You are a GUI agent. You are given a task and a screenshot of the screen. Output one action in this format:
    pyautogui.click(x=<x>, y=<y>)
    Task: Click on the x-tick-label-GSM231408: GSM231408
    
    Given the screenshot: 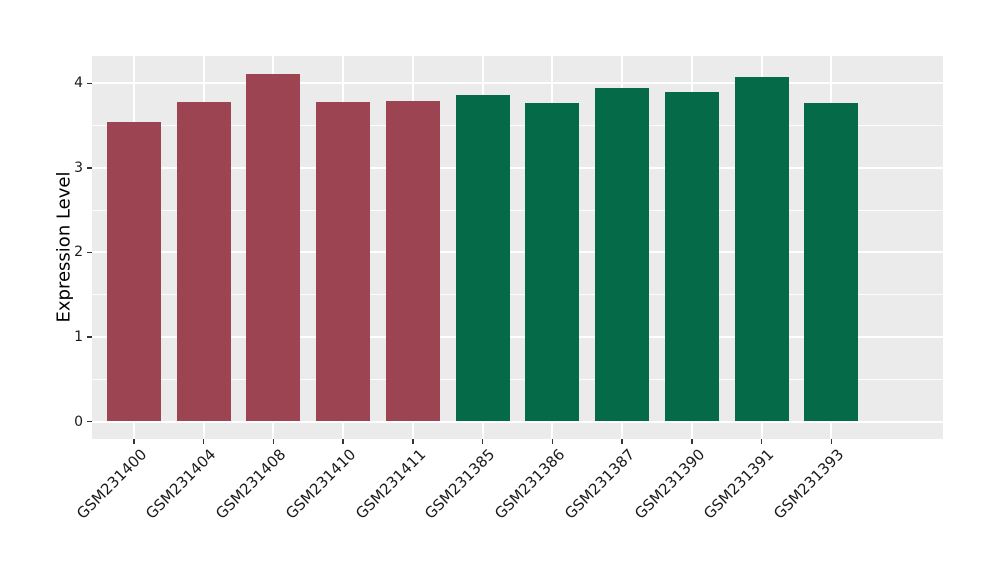 What is the action you would take?
    pyautogui.click(x=251, y=484)
    